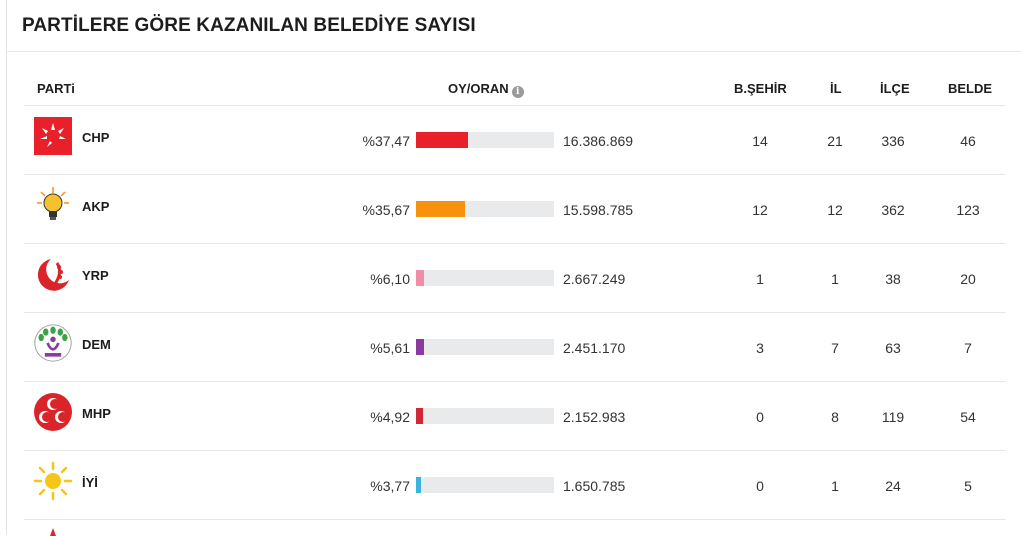 The image size is (1021, 536). Describe the element at coordinates (835, 417) in the screenshot. I see `il-count: 8` at that location.